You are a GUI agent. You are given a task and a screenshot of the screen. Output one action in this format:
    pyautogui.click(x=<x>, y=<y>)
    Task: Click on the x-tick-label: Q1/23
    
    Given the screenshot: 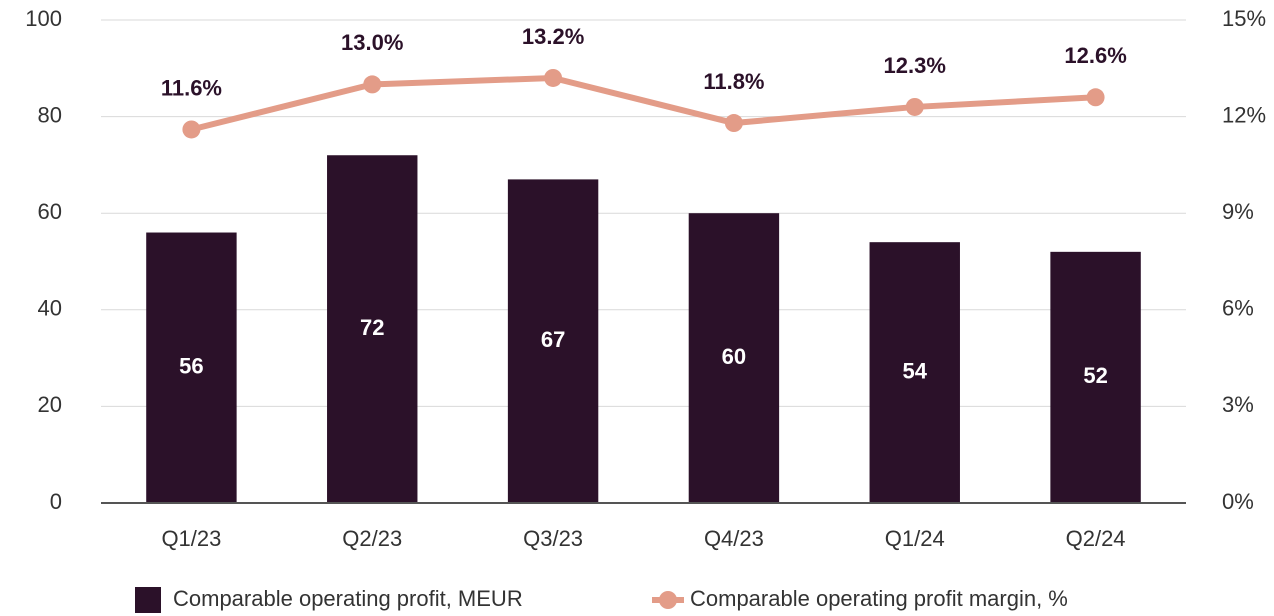 What is the action you would take?
    pyautogui.click(x=191, y=538)
    